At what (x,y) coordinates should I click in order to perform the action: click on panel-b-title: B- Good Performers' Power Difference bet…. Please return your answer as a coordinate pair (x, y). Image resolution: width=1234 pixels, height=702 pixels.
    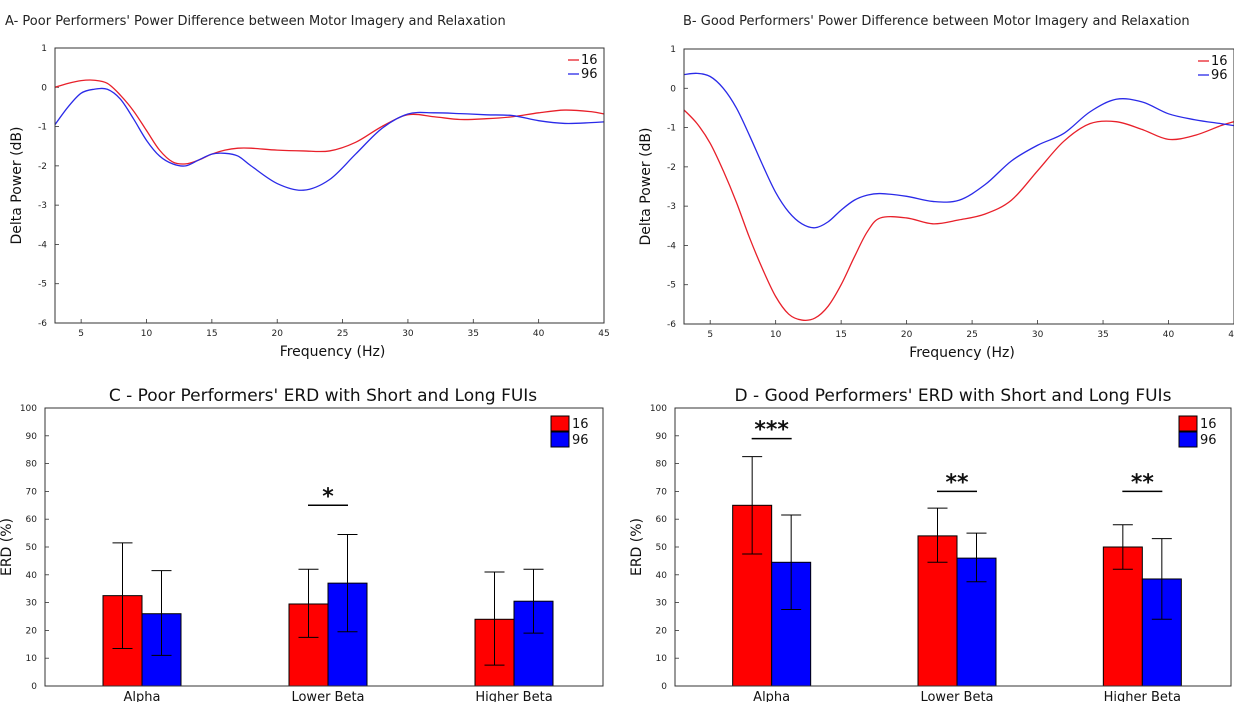
    Looking at the image, I should click on (936, 21).